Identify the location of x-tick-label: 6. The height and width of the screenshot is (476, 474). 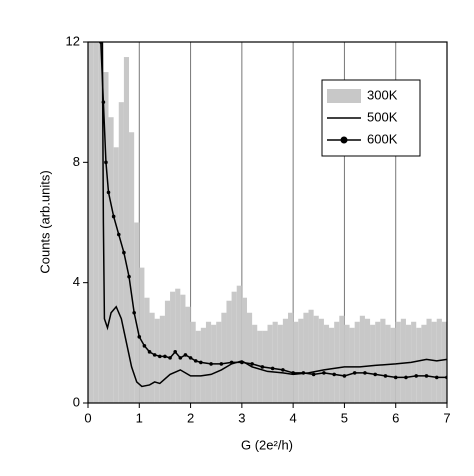
(395, 417).